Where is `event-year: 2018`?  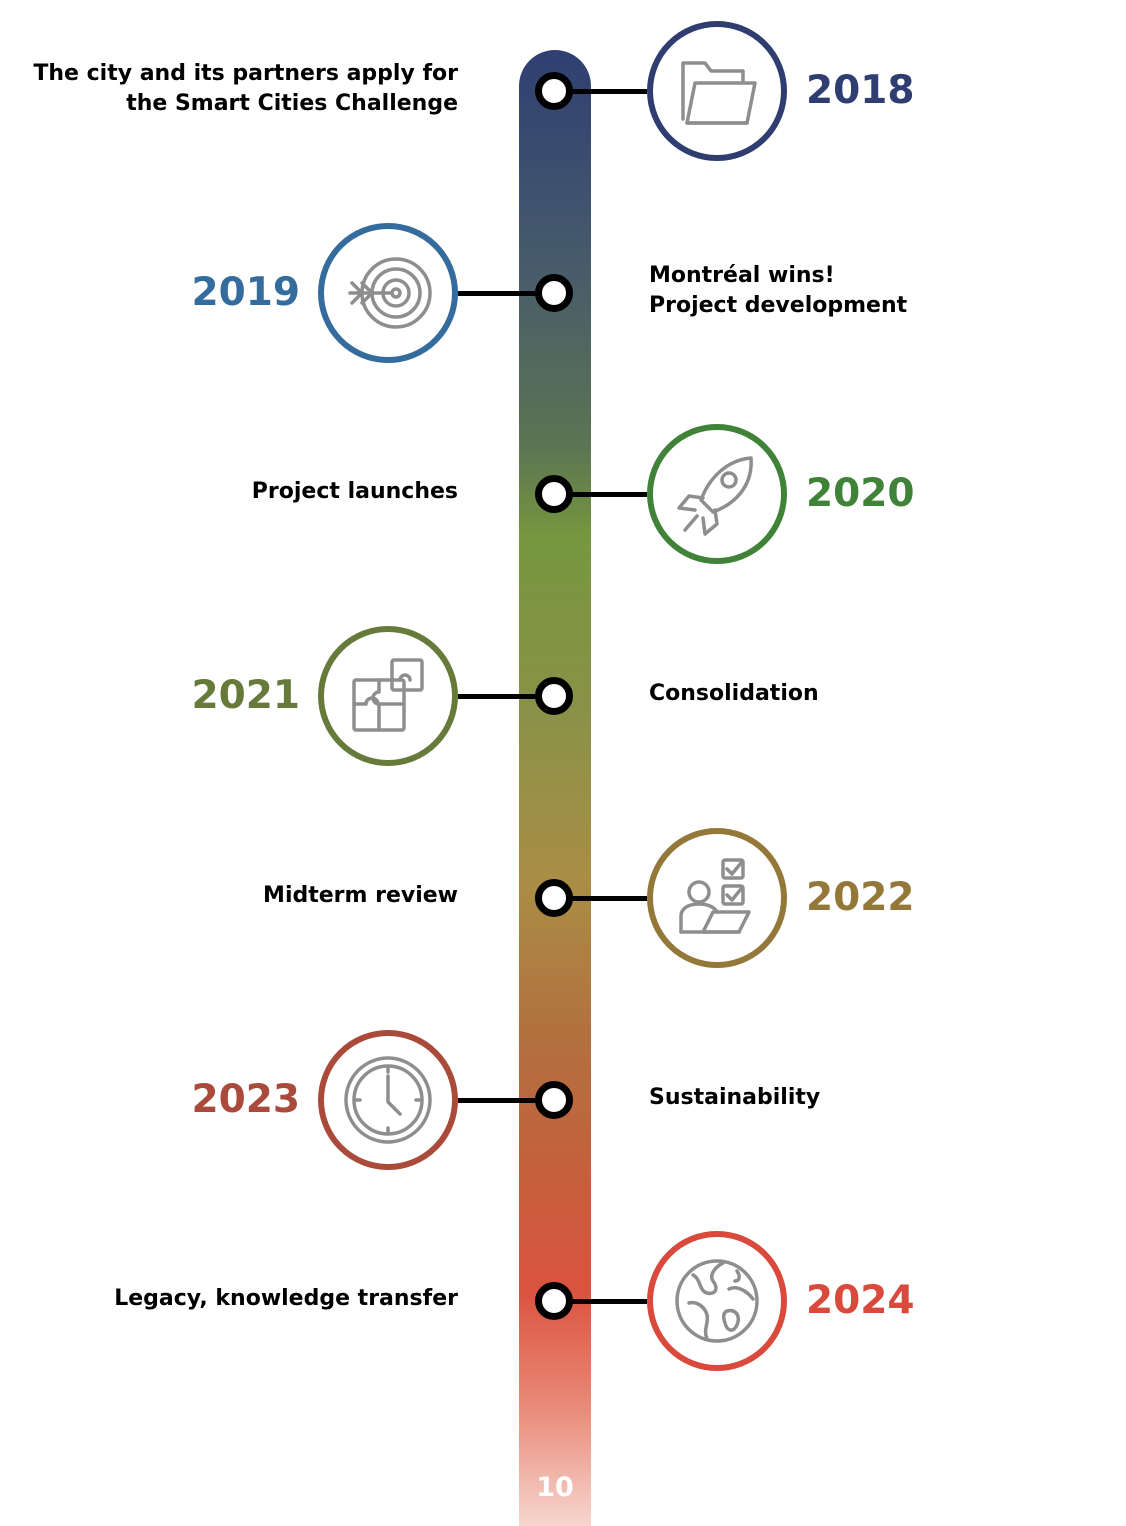 event-year: 2018 is located at coordinates (860, 90).